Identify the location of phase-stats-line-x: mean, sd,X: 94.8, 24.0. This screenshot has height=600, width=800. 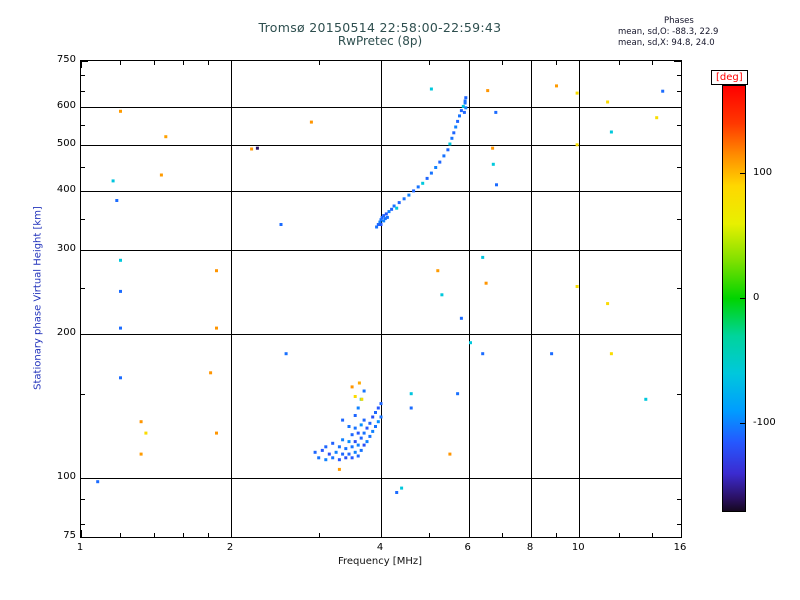
(666, 43).